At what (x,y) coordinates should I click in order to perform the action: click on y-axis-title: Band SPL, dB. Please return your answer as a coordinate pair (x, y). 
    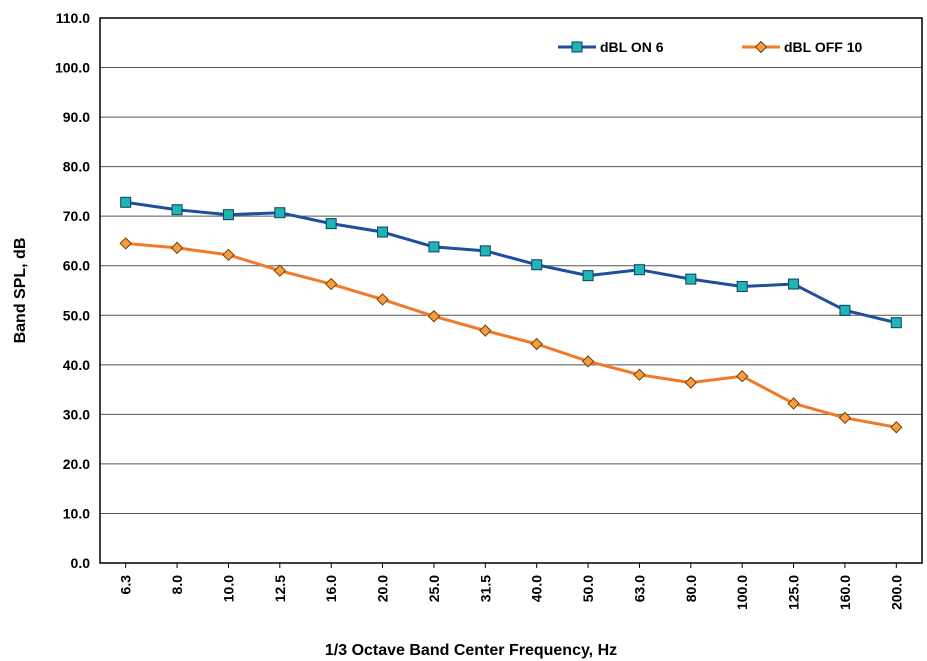
    Looking at the image, I should click on (20, 291).